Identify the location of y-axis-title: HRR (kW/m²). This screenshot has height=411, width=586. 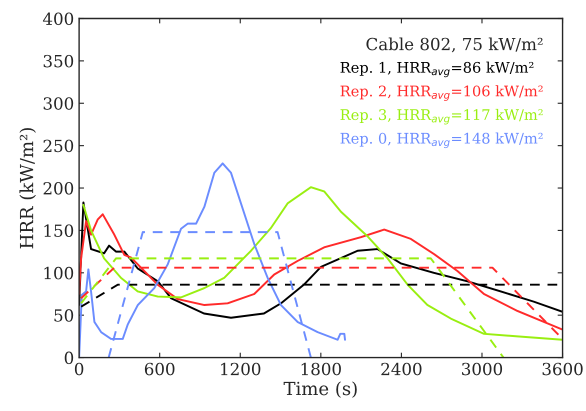
(27, 188).